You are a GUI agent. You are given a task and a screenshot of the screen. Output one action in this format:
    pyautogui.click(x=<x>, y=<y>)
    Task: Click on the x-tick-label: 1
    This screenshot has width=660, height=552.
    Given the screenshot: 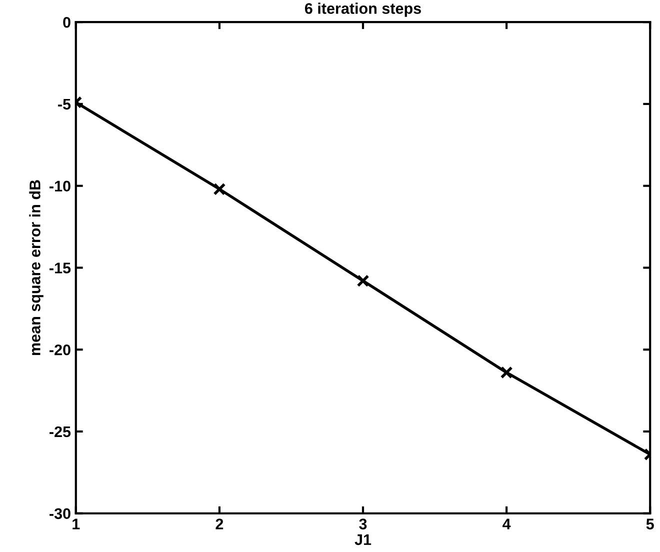 What is the action you would take?
    pyautogui.click(x=76, y=524)
    